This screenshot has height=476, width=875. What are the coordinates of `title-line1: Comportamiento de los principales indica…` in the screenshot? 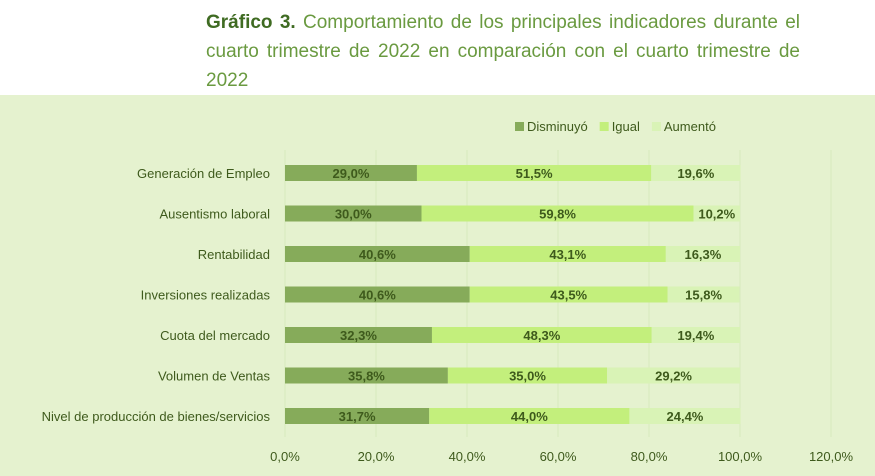 It's located at (551, 22).